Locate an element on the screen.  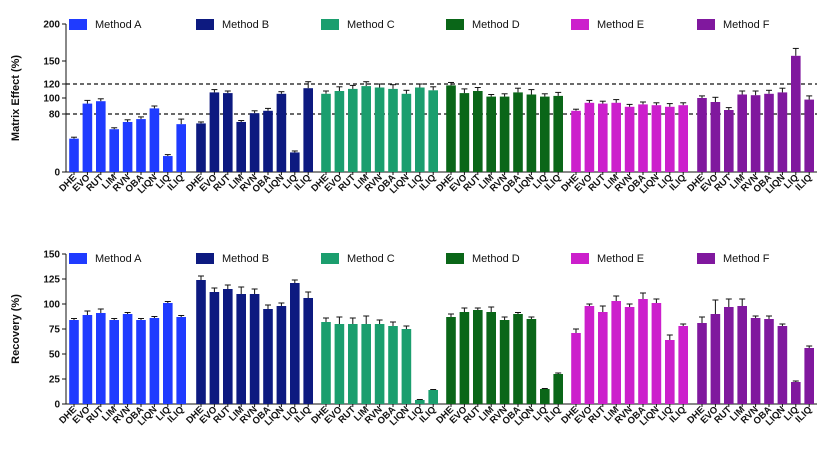
legend-label: Method A is located at coordinates (118, 259).